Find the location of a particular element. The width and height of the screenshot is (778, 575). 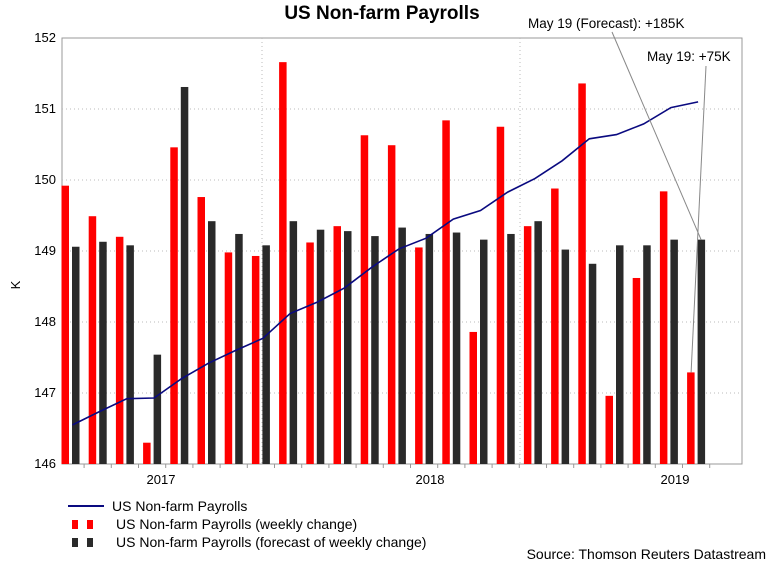

legend-line-swatch is located at coordinates (86, 506).